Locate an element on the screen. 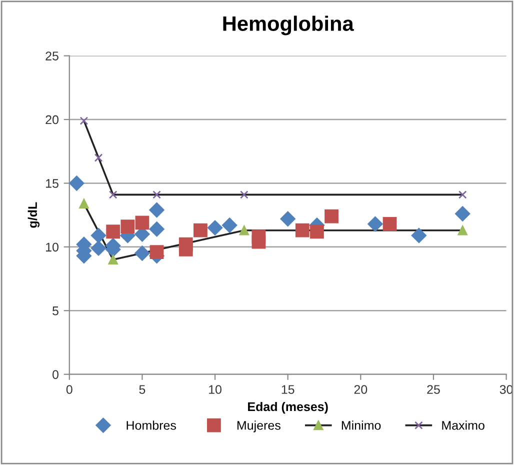 The width and height of the screenshot is (514, 465). y-tick-label: 20 is located at coordinates (52, 119).